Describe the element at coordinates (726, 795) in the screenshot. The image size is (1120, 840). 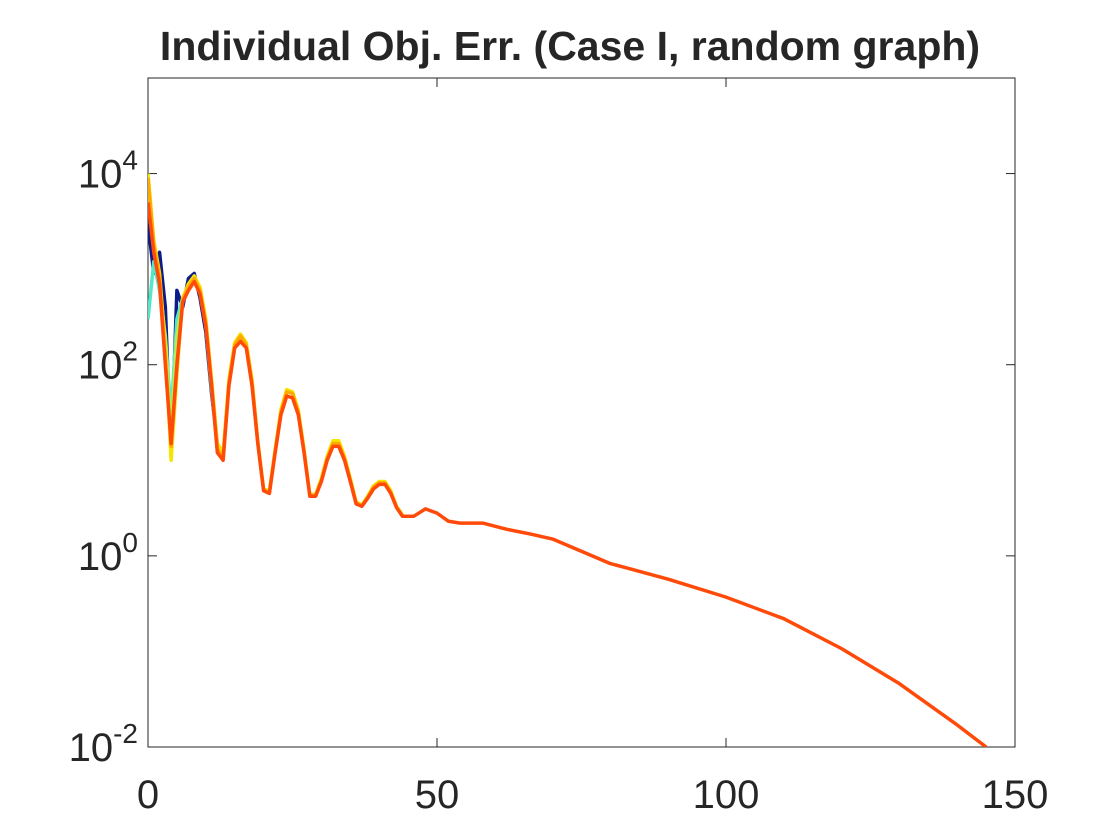
I see `x-tick-label: 100` at that location.